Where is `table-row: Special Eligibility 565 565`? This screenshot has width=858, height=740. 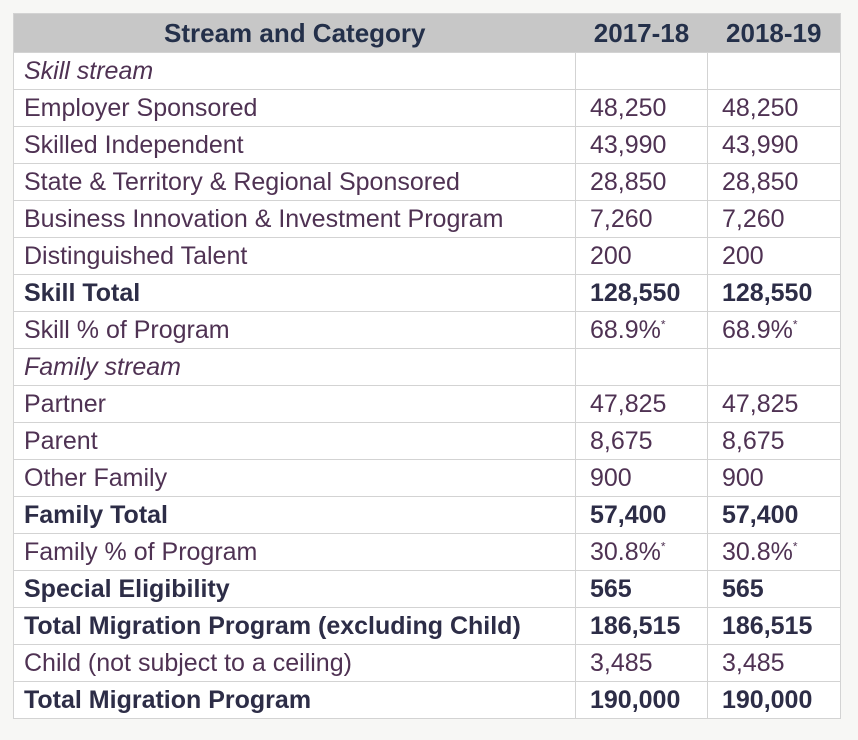 table-row: Special Eligibility 565 565 is located at coordinates (427, 589).